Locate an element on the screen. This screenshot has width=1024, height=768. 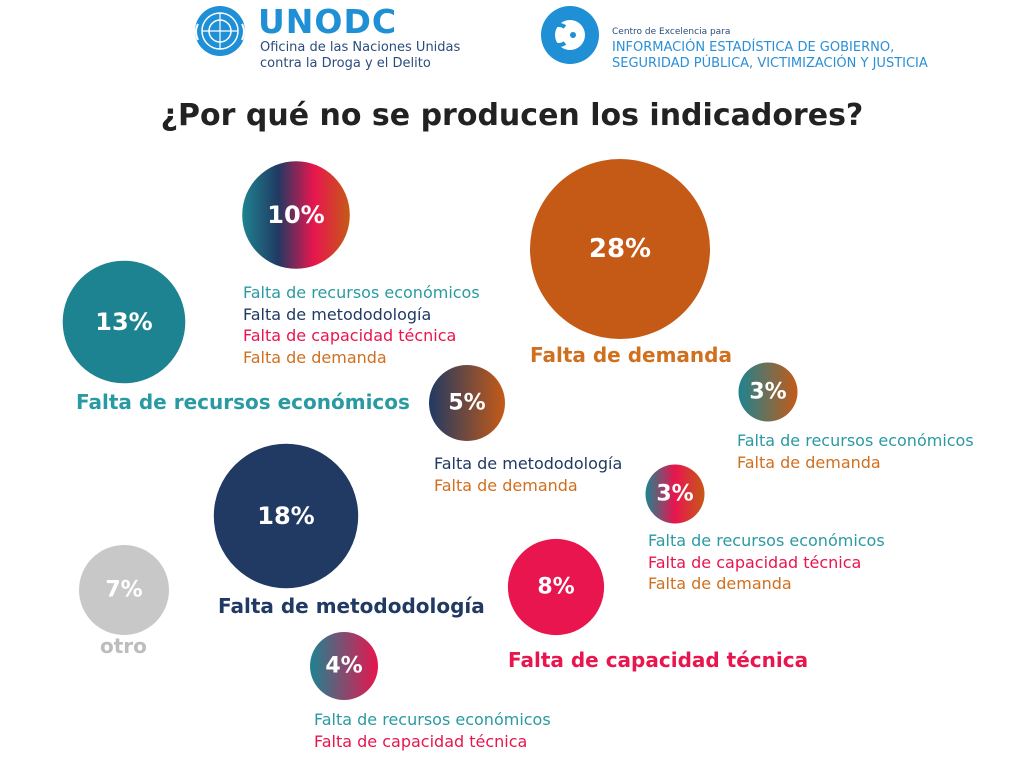
cees-caption: Centro de Excelencia para is located at coordinates (671, 32).